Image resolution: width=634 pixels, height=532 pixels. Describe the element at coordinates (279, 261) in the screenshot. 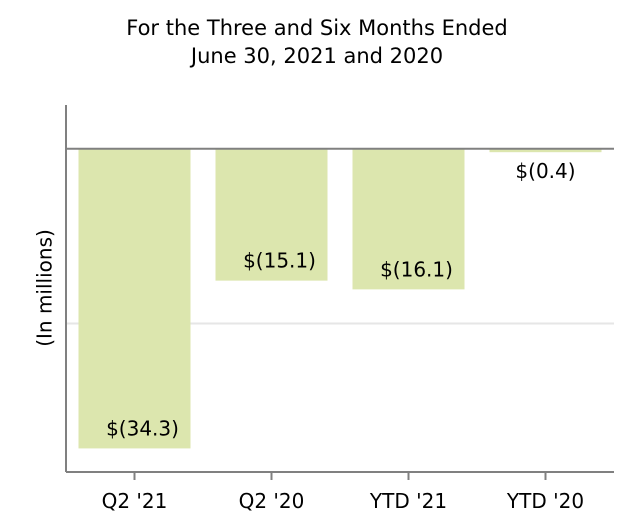

I see `data-label-1: $(15.1)` at that location.